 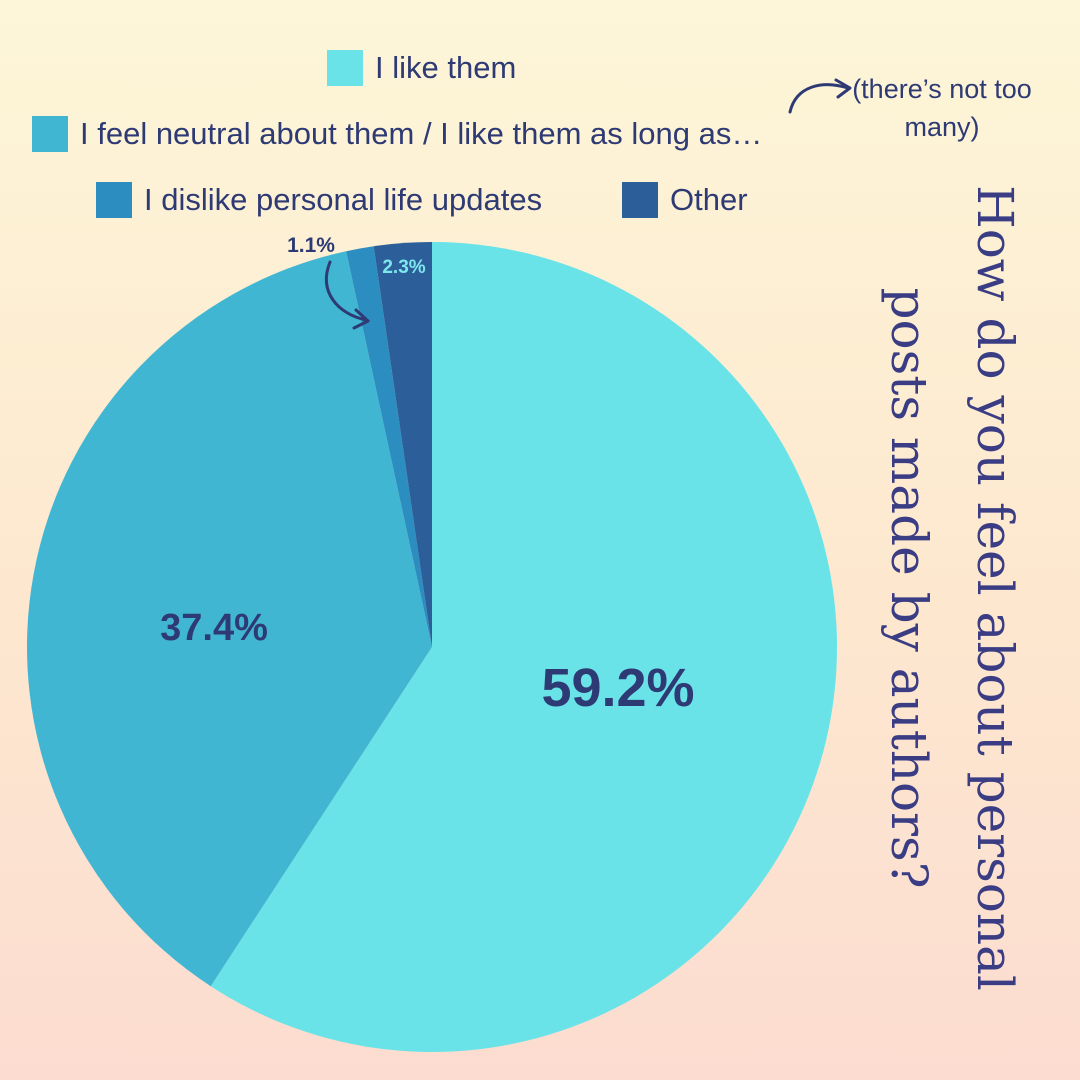 I want to click on slice-label-like: 59.2%, so click(x=617, y=688).